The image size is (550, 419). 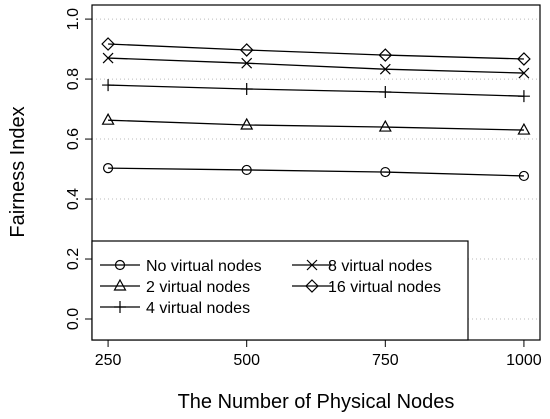 I want to click on x-tick-label: 1000, so click(x=524, y=360).